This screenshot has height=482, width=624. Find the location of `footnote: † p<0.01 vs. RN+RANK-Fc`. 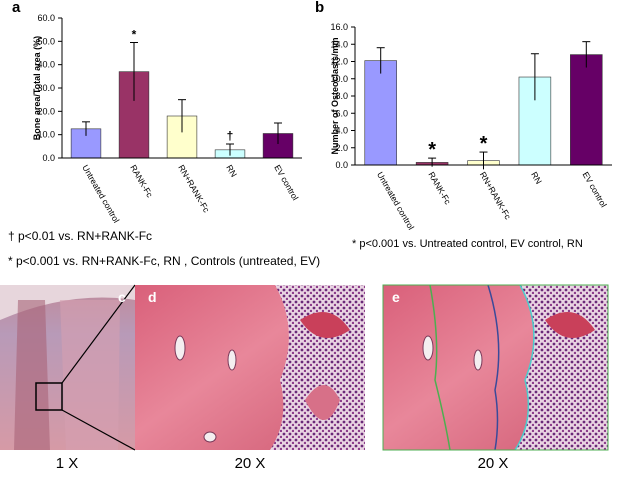

footnote: † p<0.01 vs. RN+RANK-Fc is located at coordinates (80, 236).